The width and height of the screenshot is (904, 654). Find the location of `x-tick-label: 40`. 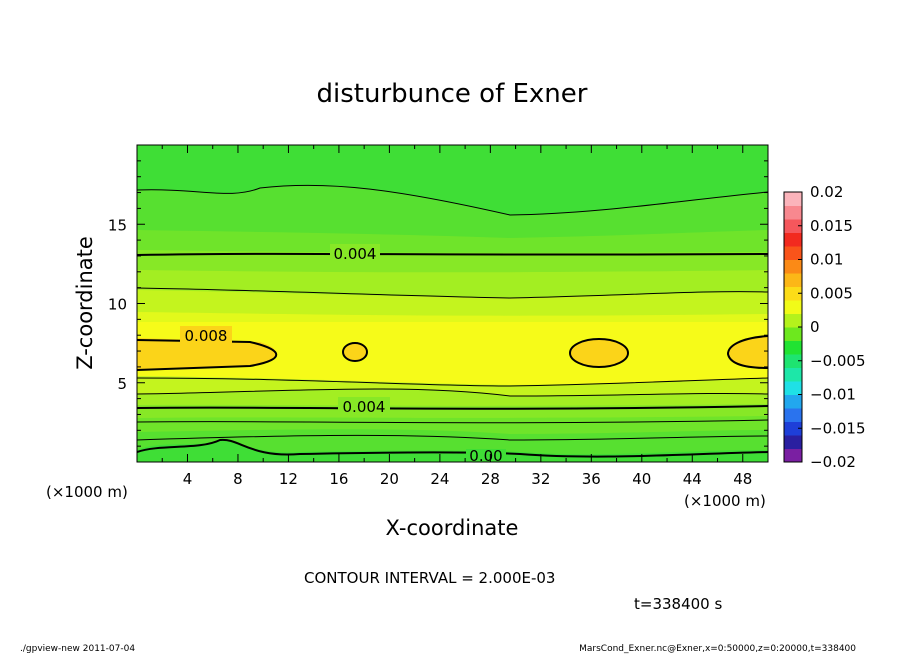

x-tick-label: 40 is located at coordinates (641, 479).